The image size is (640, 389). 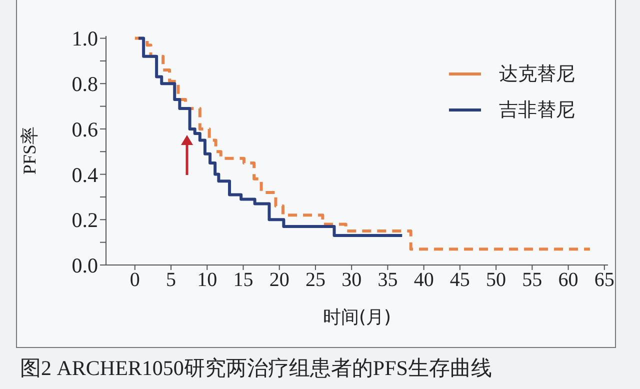 What do you see at coordinates (85, 220) in the screenshot?
I see `y-tick-label: 0.2` at bounding box center [85, 220].